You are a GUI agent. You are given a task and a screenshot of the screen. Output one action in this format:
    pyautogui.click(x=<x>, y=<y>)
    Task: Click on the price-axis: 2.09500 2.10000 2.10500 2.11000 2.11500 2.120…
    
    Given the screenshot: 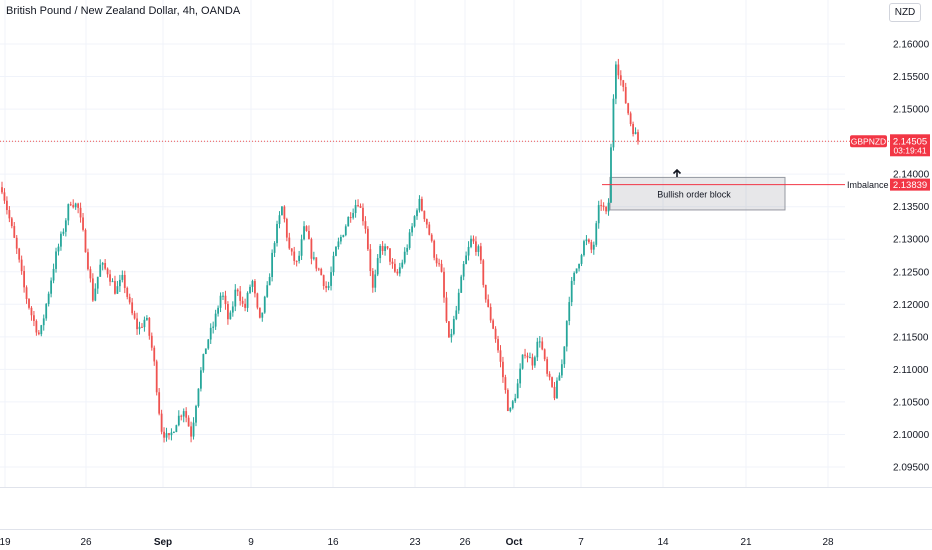 What is the action you would take?
    pyautogui.click(x=911, y=257)
    